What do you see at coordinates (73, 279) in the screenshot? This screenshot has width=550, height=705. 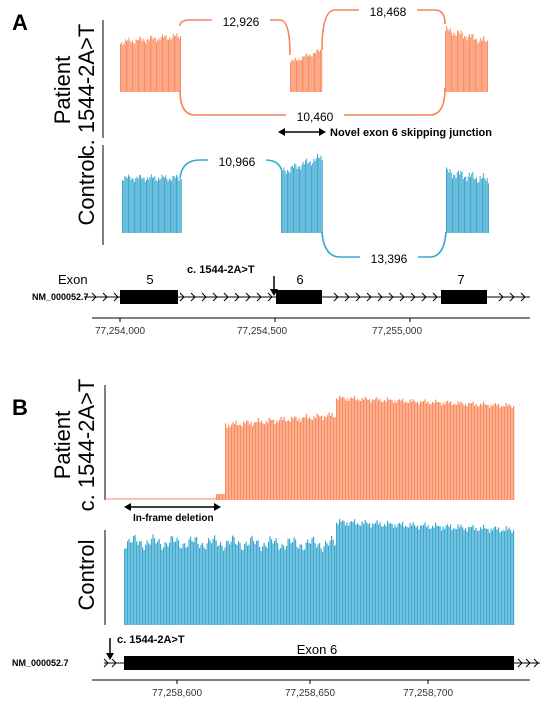 I see `panel-a-exon-header: Exon` at bounding box center [73, 279].